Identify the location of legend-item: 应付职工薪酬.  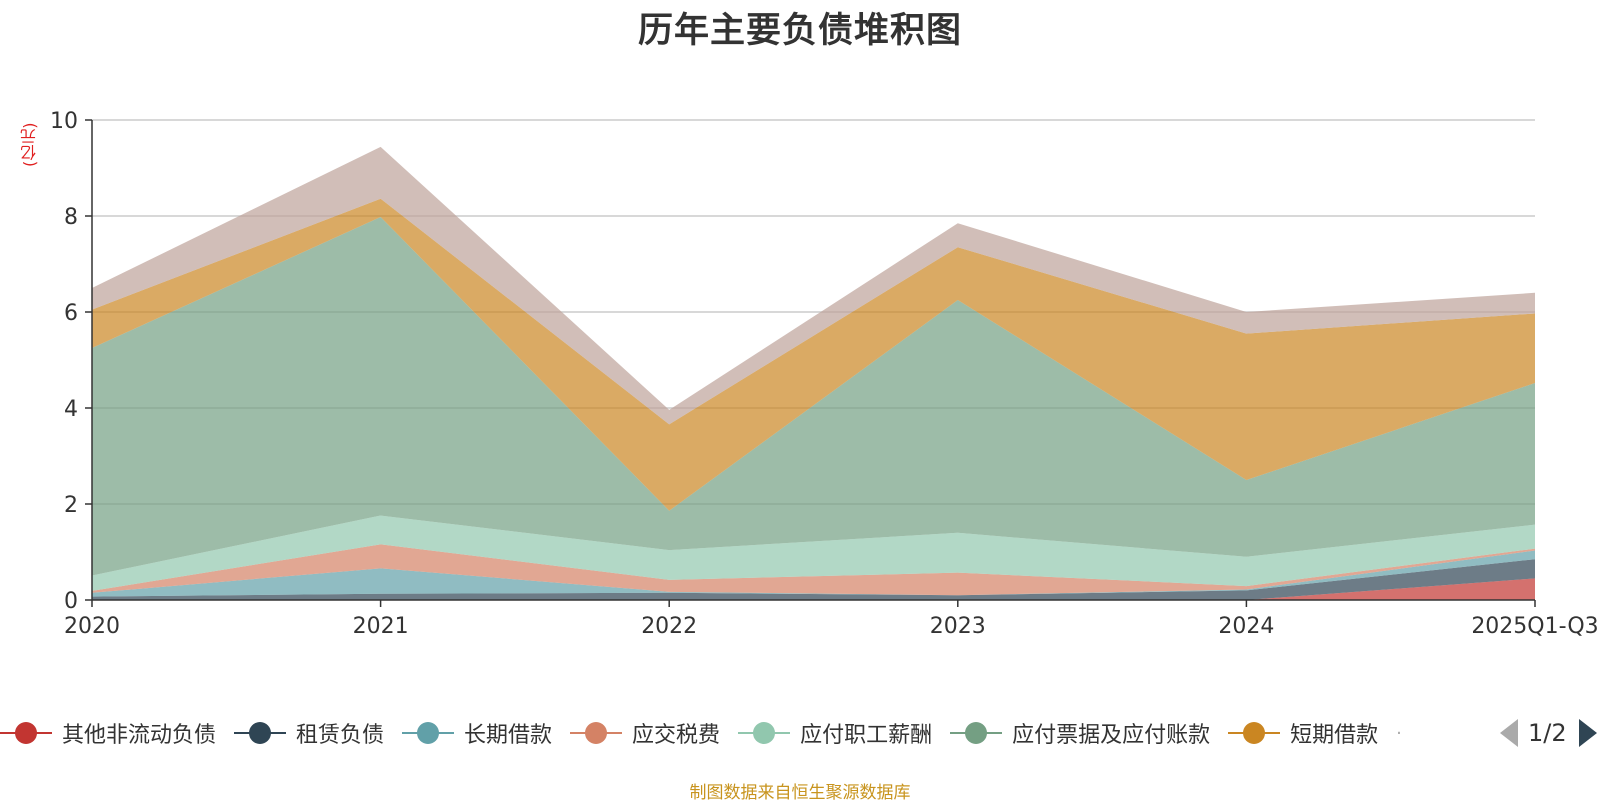
(835, 733).